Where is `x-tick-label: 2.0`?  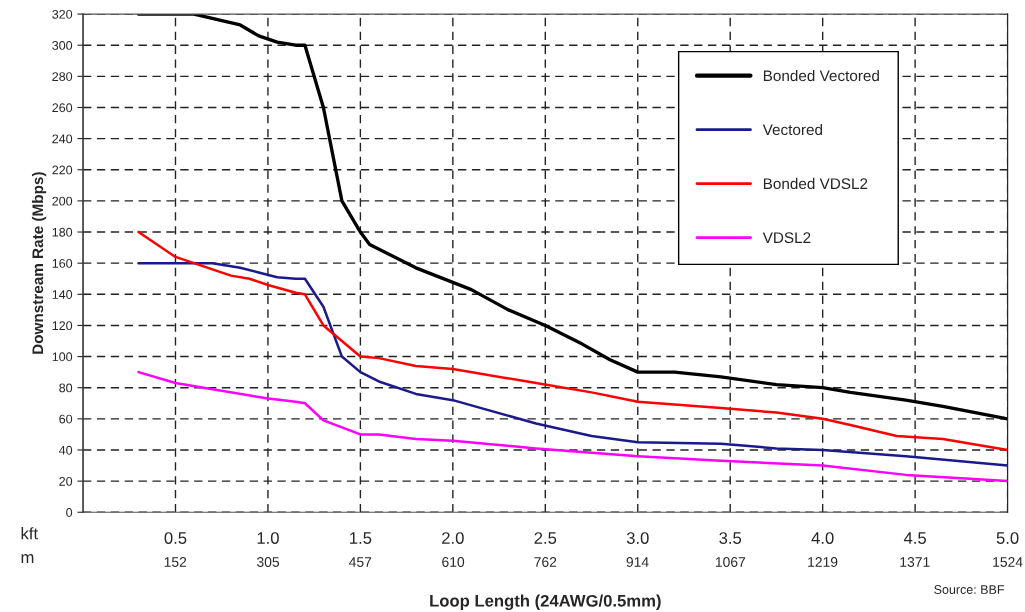
x-tick-label: 2.0 is located at coordinates (453, 538).